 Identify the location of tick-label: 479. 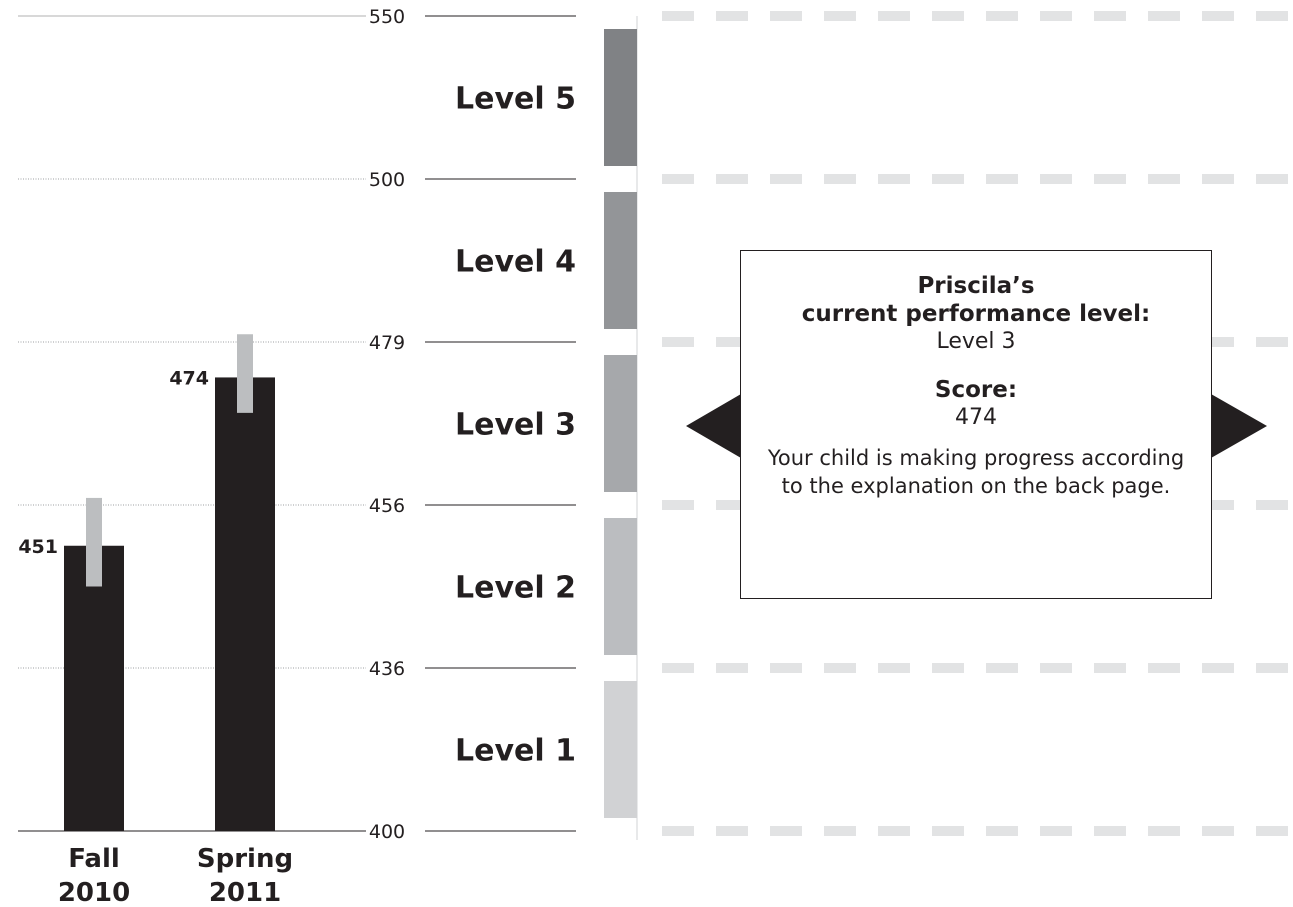
(387, 343).